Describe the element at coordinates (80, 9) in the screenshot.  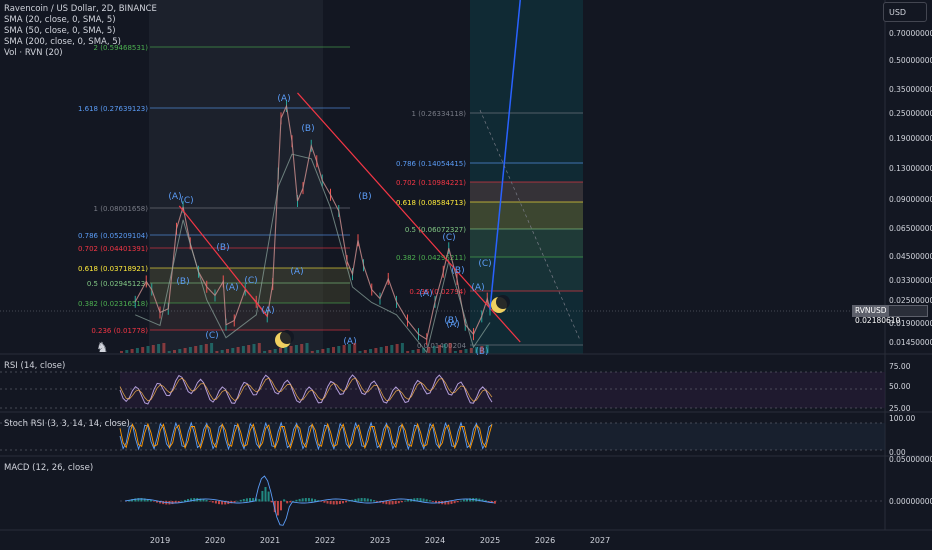
I see `chart-title: Ravencoin / US Dollar, 2D, BINANCE` at that location.